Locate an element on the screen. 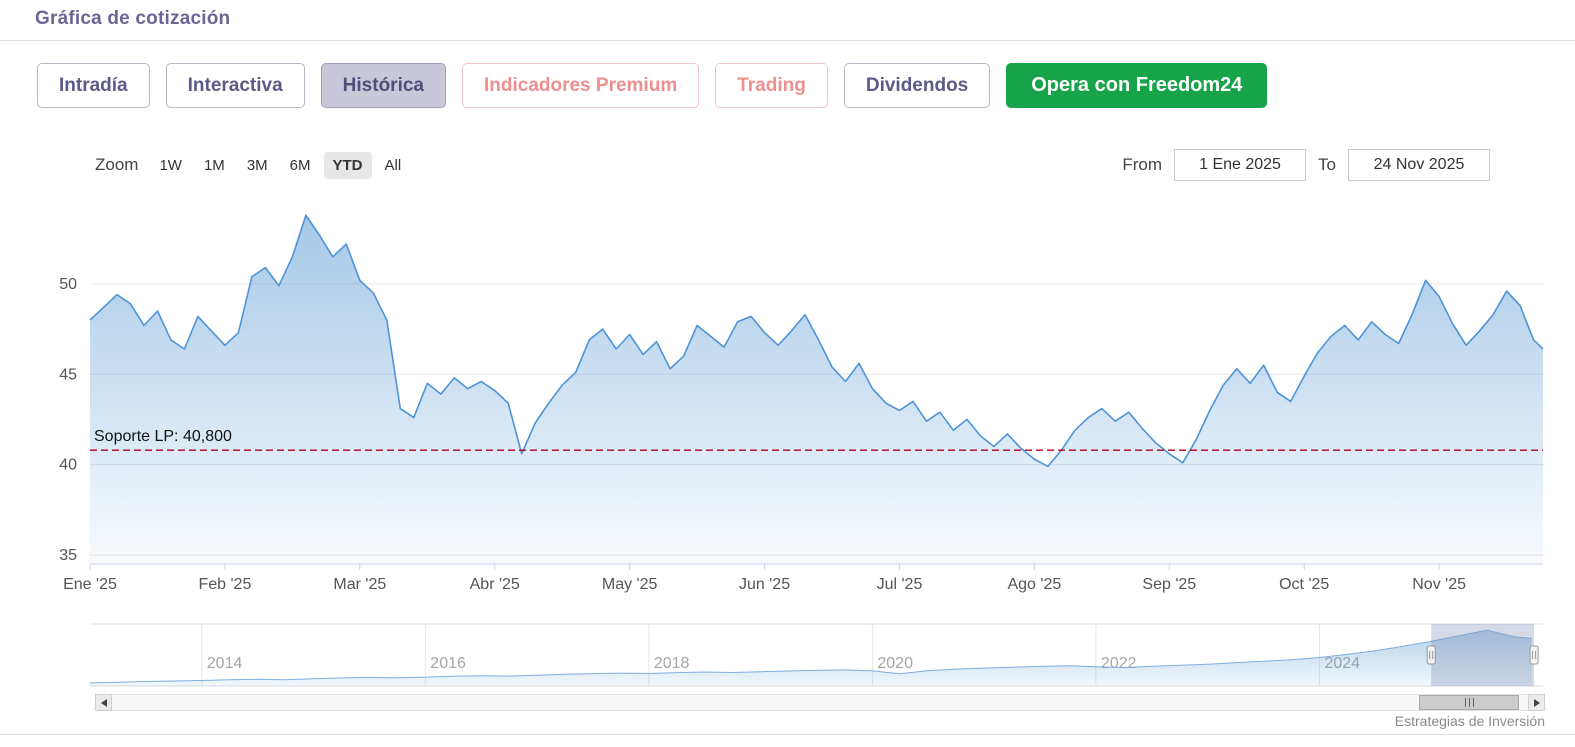 This screenshot has height=747, width=1575. navigator-chart: 201420162018202020222024 is located at coordinates (790, 658).